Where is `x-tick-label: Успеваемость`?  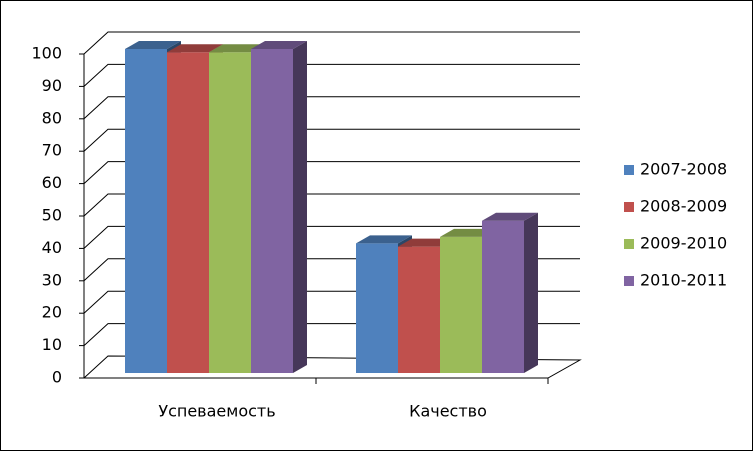
x-tick-label: Успеваемость is located at coordinates (216, 411).